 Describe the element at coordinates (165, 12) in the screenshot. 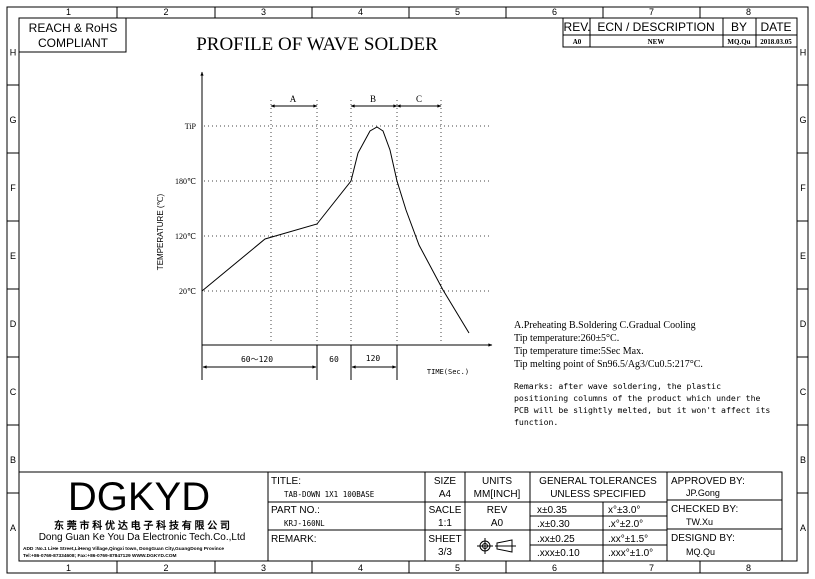

I see `column-label-top: 2` at that location.